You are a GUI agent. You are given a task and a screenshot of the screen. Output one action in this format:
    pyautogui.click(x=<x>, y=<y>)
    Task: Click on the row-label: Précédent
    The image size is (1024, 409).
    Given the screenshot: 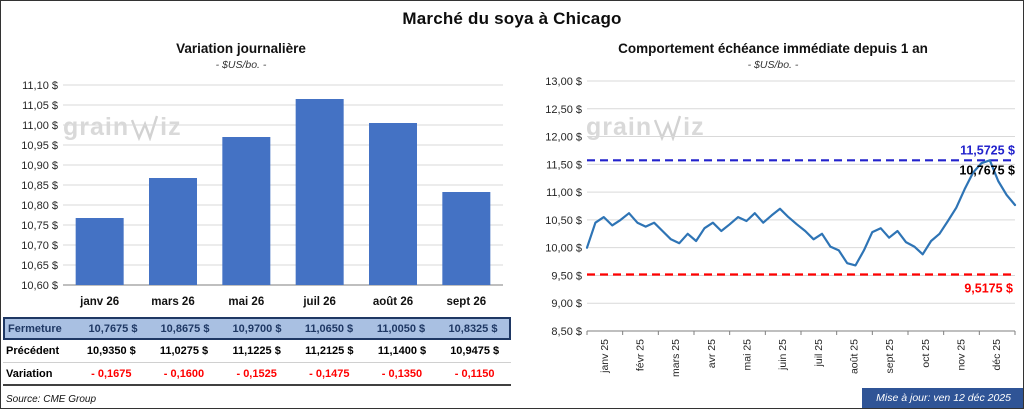 What is the action you would take?
    pyautogui.click(x=33, y=351)
    